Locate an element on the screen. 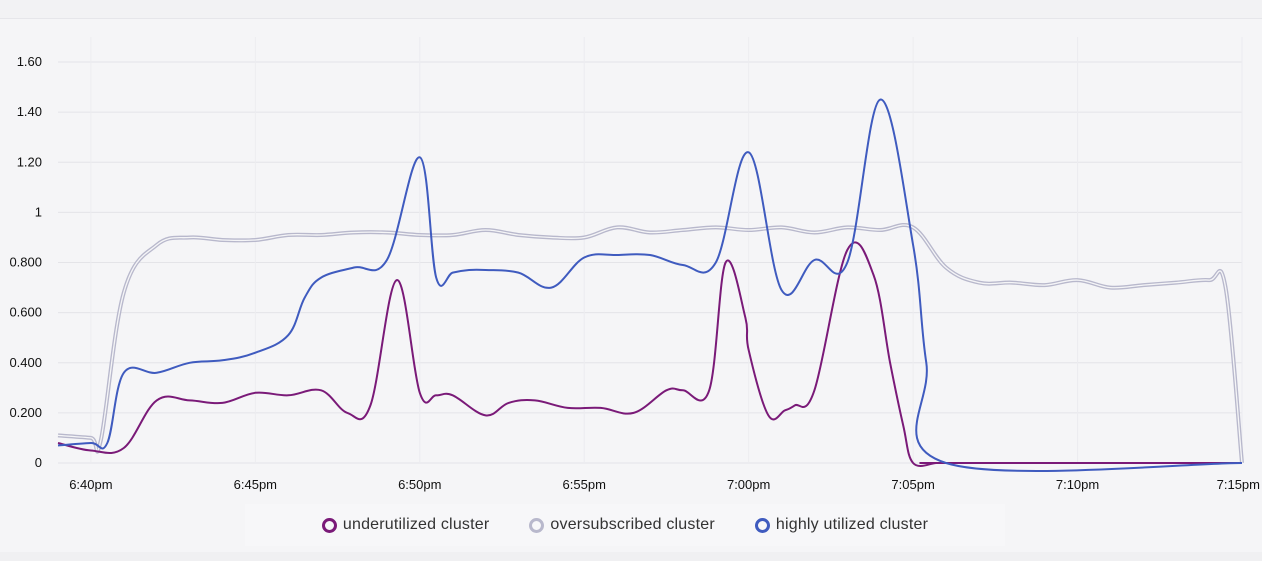 This screenshot has width=1262, height=561. y-tick-label: 0 is located at coordinates (38, 462).